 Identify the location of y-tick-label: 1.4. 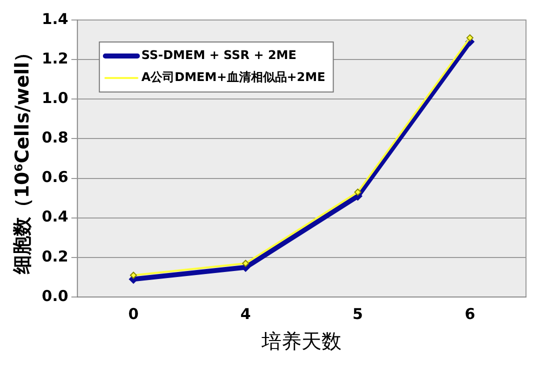
(55, 19).